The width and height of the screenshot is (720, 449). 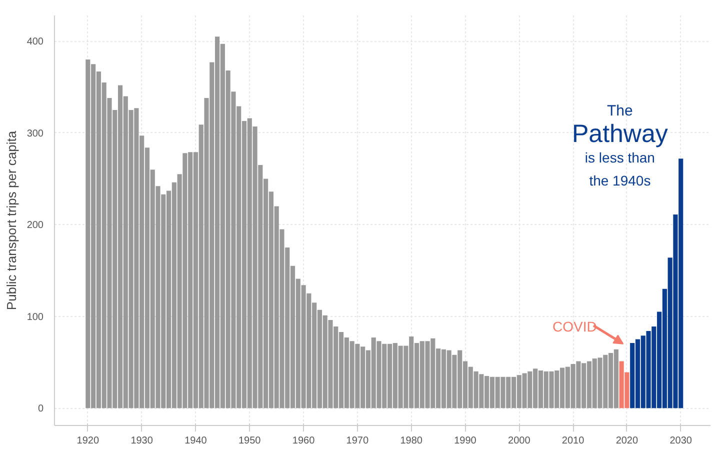 What do you see at coordinates (574, 326) in the screenshot?
I see `annotation: COVID` at bounding box center [574, 326].